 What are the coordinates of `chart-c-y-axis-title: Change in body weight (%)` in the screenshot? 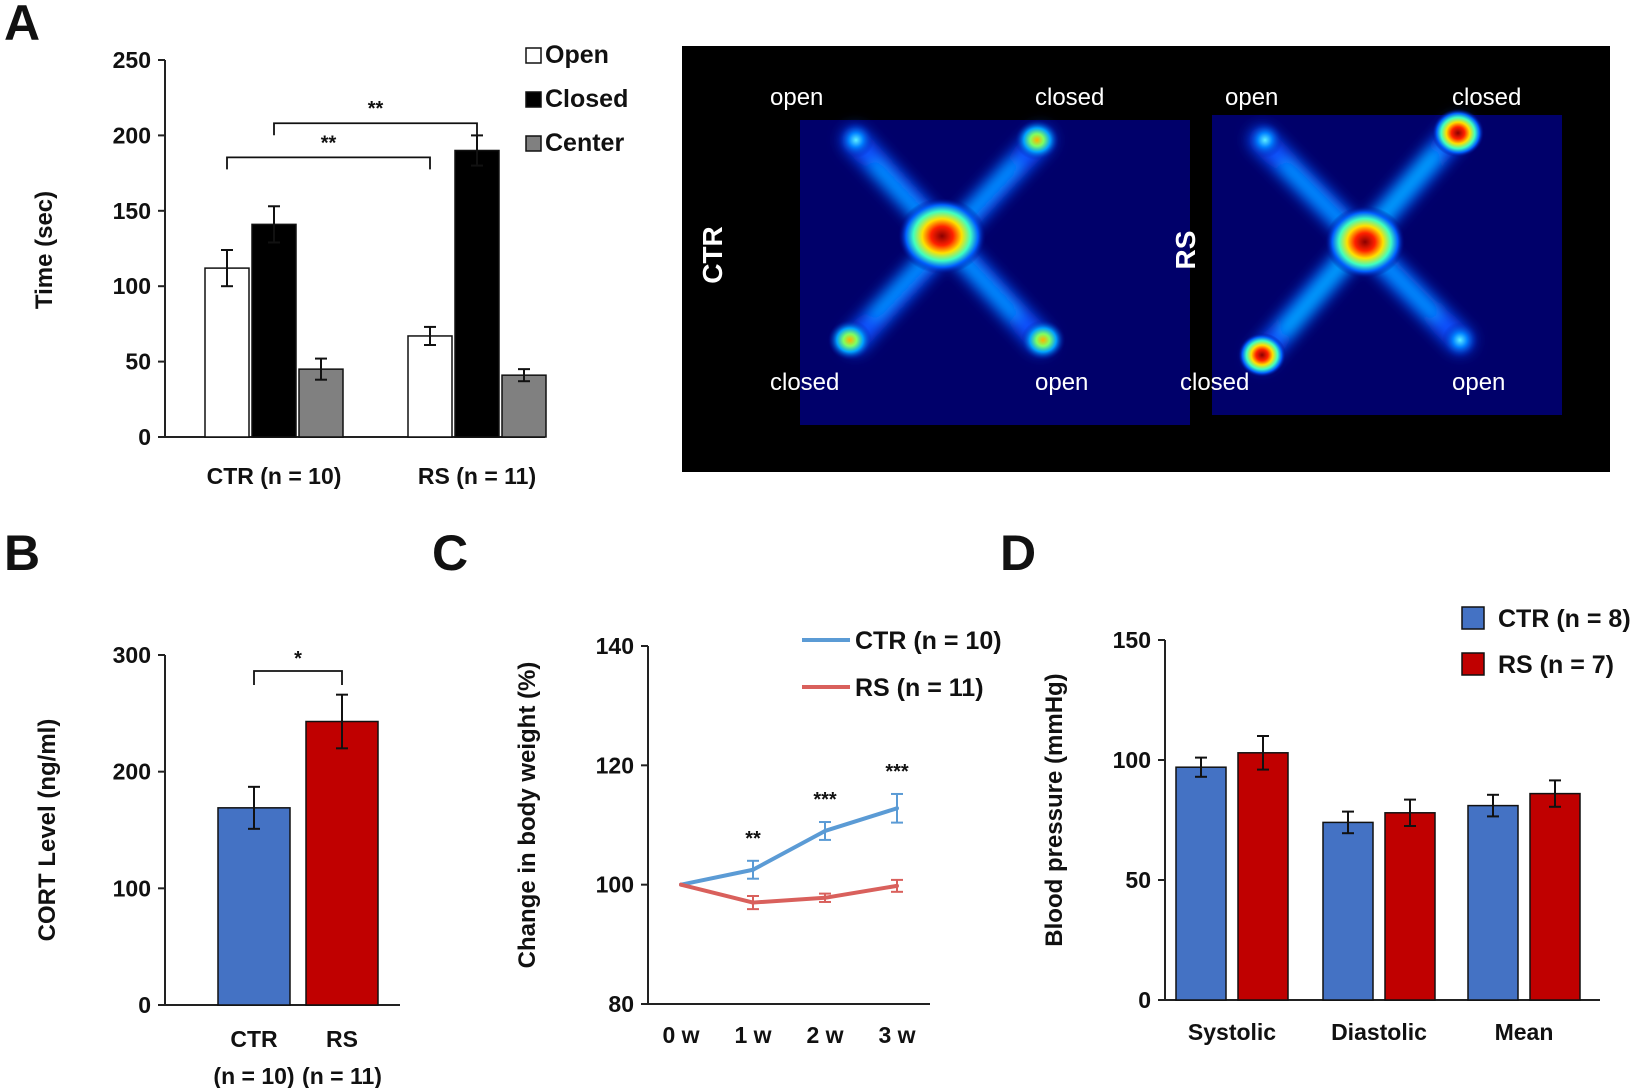 It's located at (527, 815).